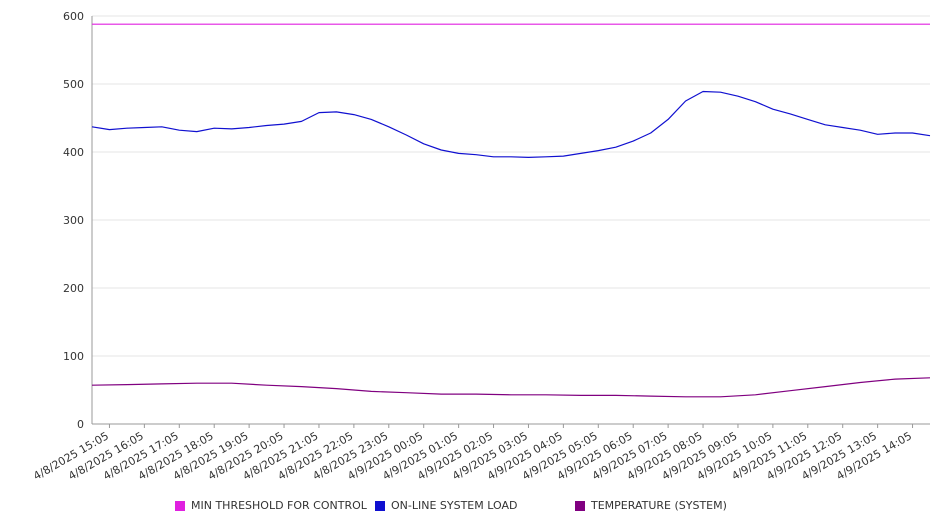  I want to click on legend-item-temperature: TEMPERATURE (SYSTEM), so click(651, 505).